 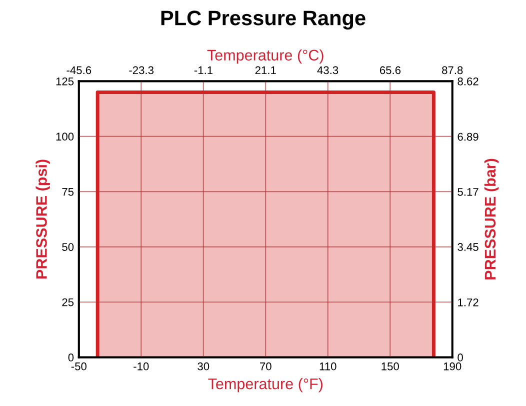 I want to click on x2-tick-label: 43.3, so click(x=327, y=70).